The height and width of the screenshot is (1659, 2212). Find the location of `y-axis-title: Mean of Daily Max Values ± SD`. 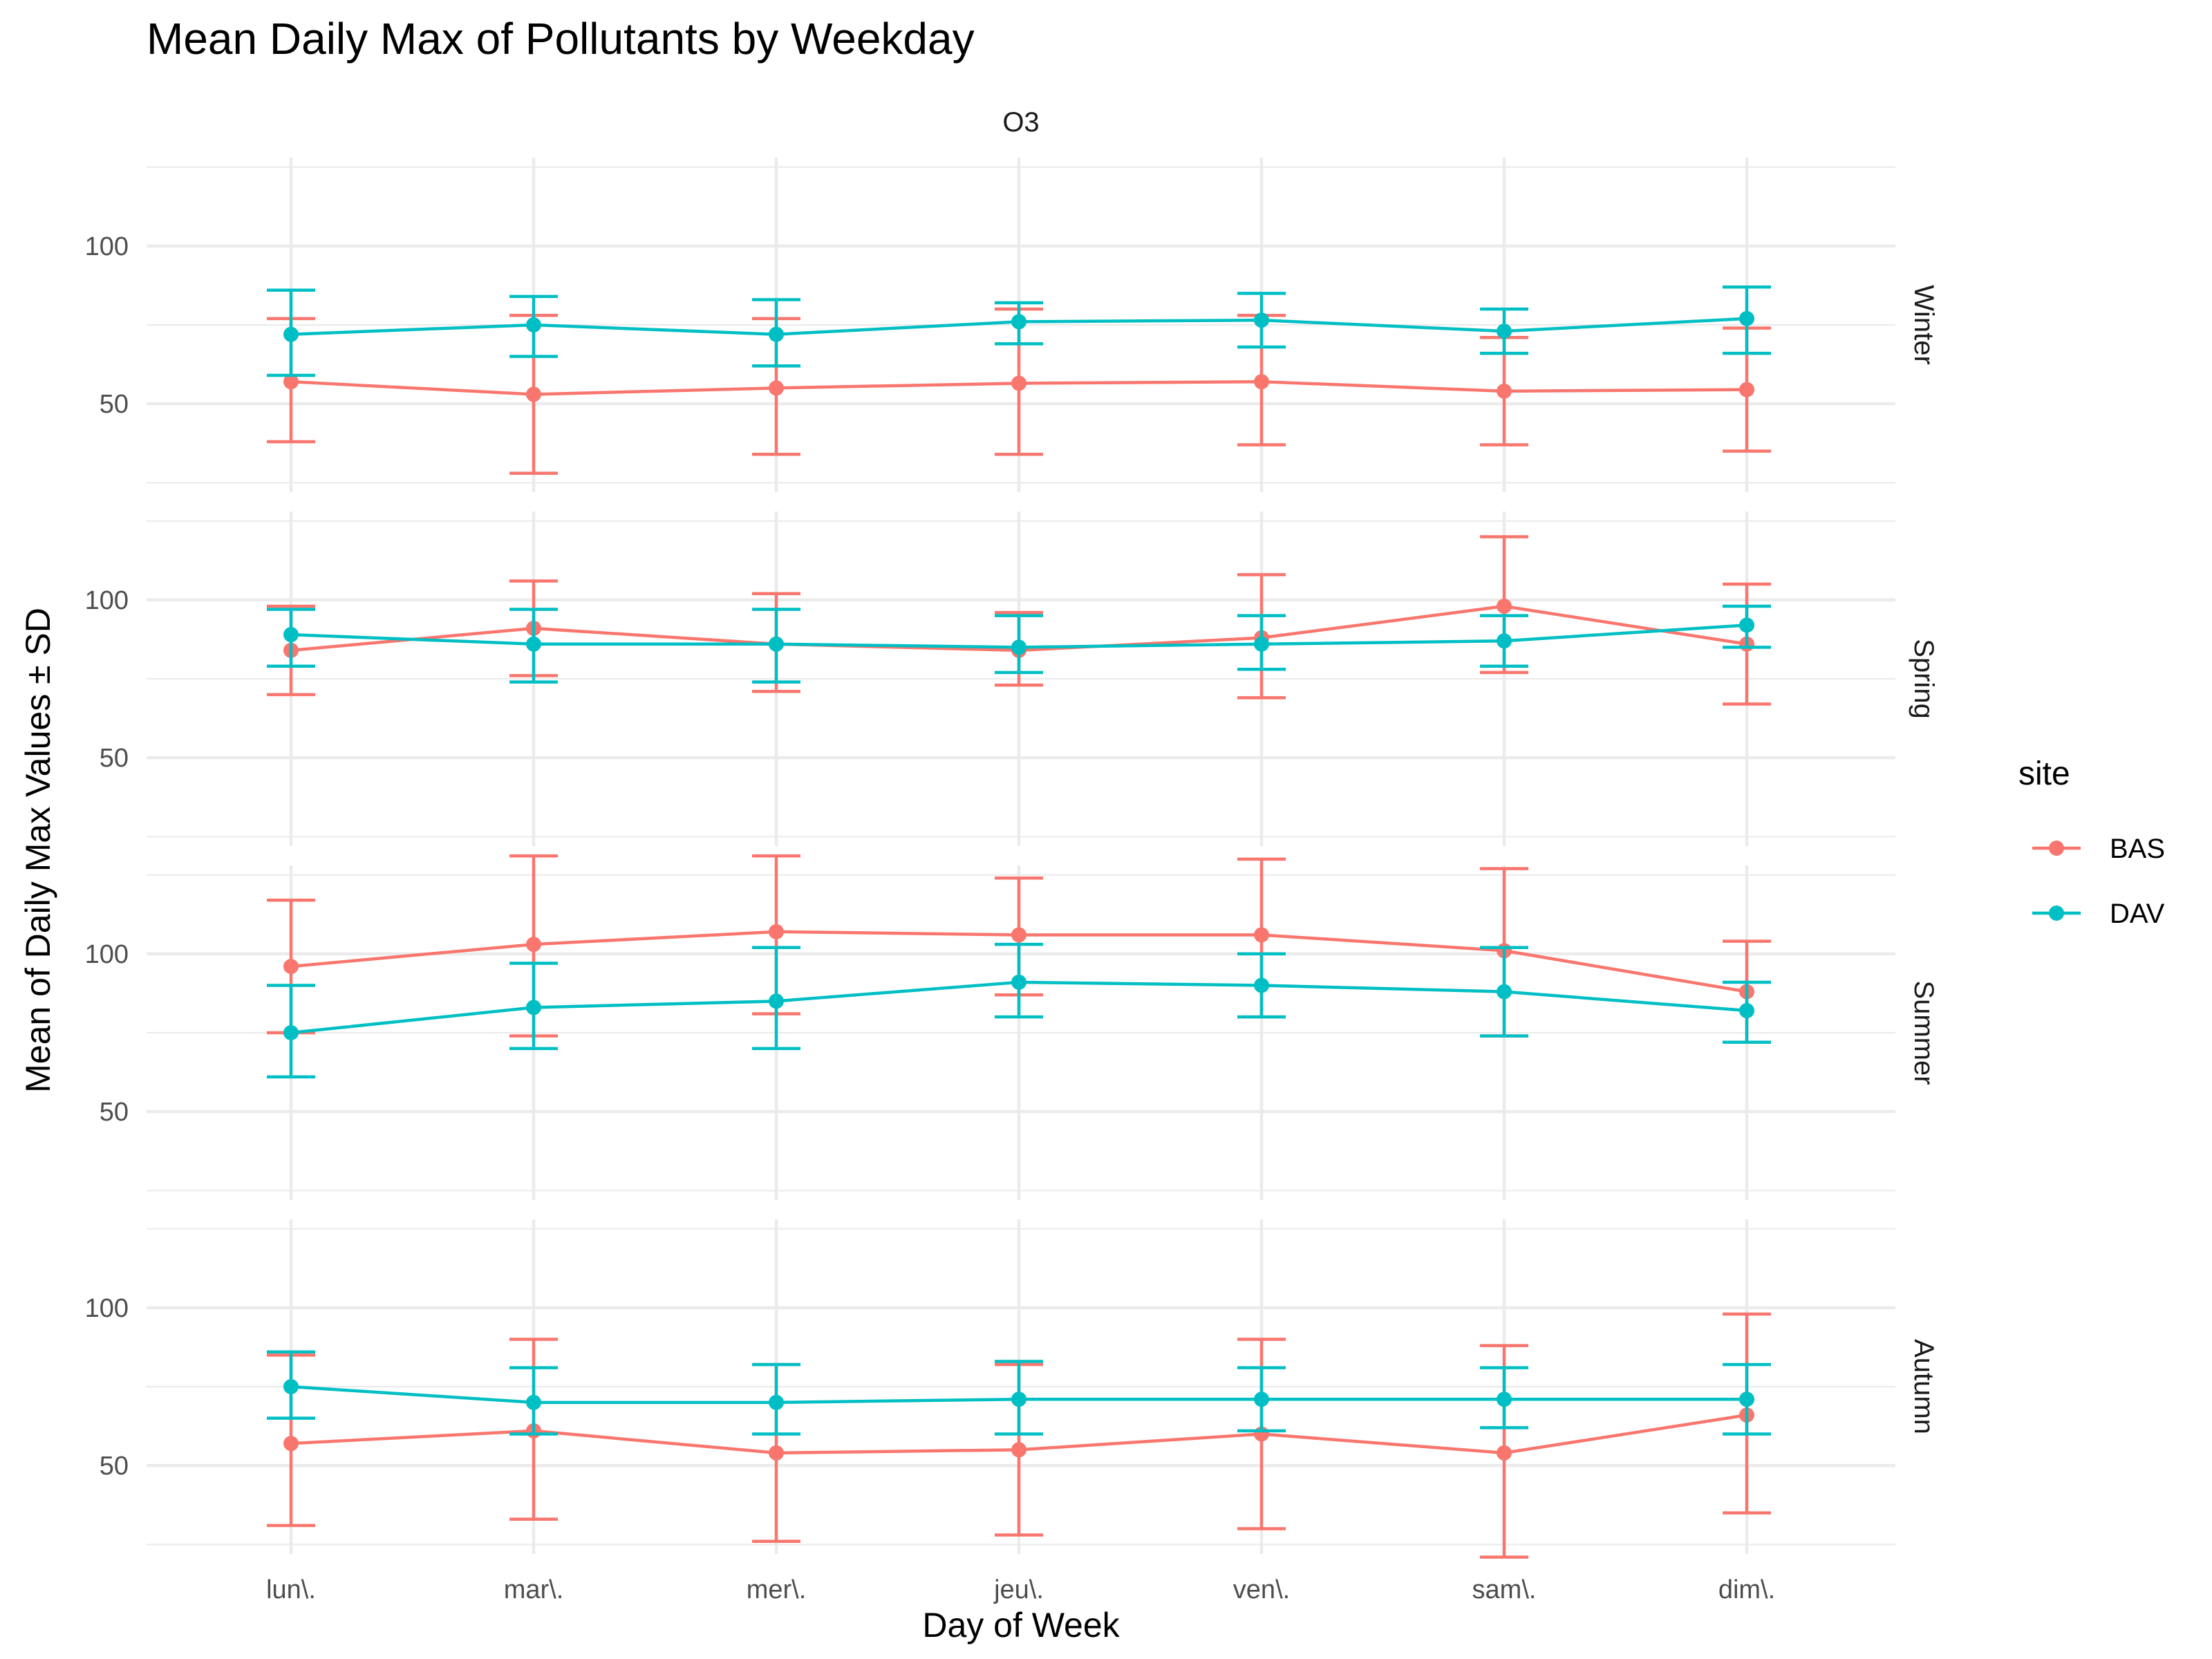

y-axis-title: Mean of Daily Max Values ± SD is located at coordinates (38, 850).